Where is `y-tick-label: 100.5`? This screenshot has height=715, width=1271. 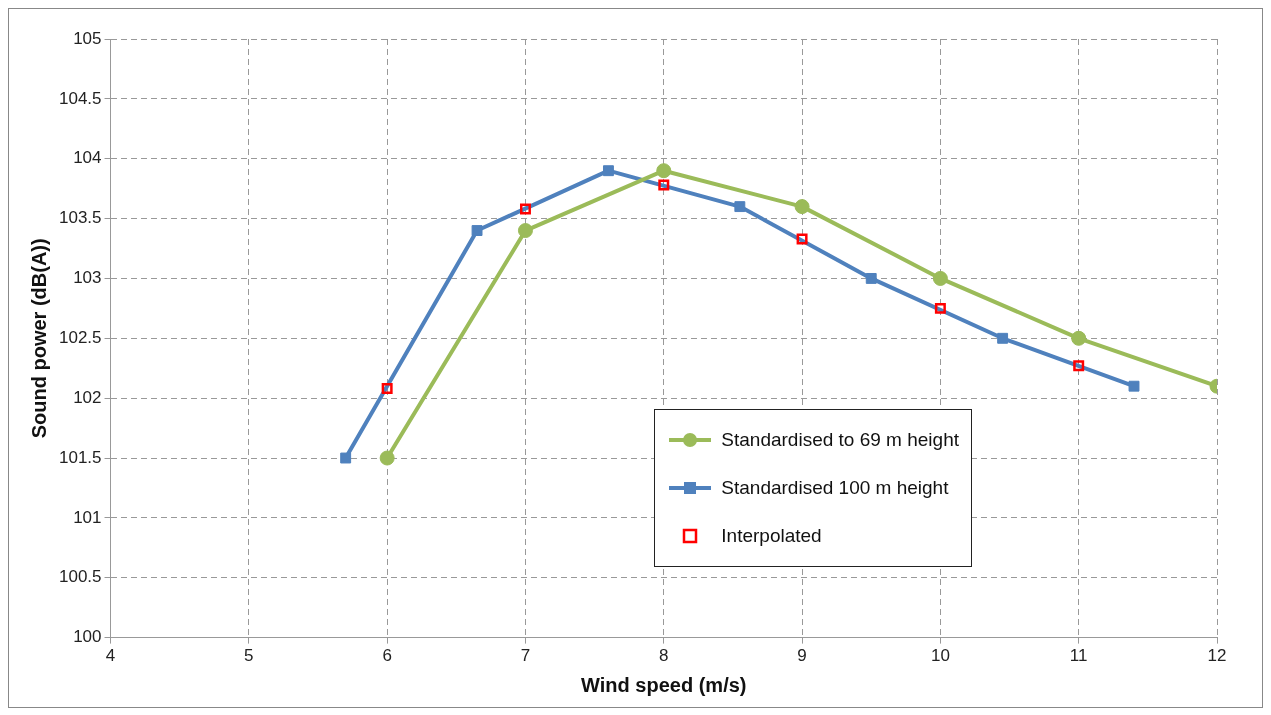 y-tick-label: 100.5 is located at coordinates (80, 577).